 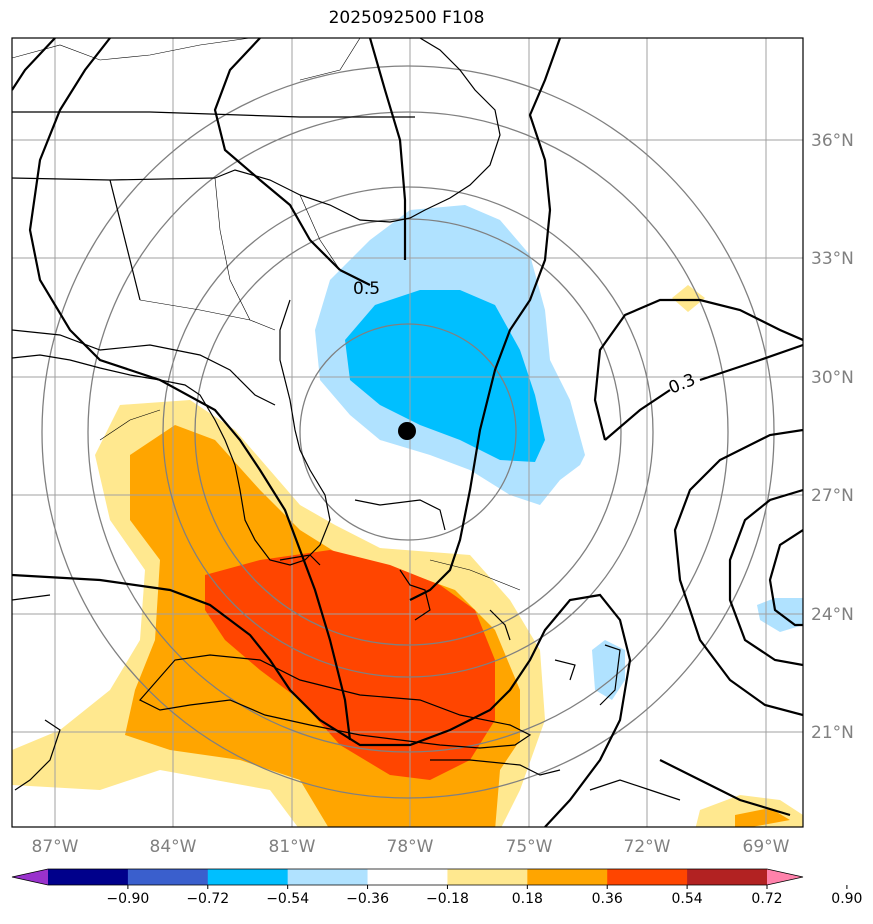 What do you see at coordinates (287, 899) in the screenshot?
I see `colorbar-tick-label: −0.54` at bounding box center [287, 899].